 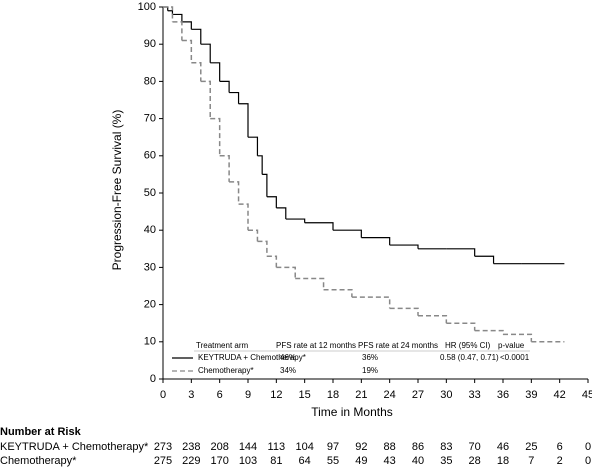 What do you see at coordinates (390, 461) in the screenshot?
I see `risk-count: 43` at bounding box center [390, 461].